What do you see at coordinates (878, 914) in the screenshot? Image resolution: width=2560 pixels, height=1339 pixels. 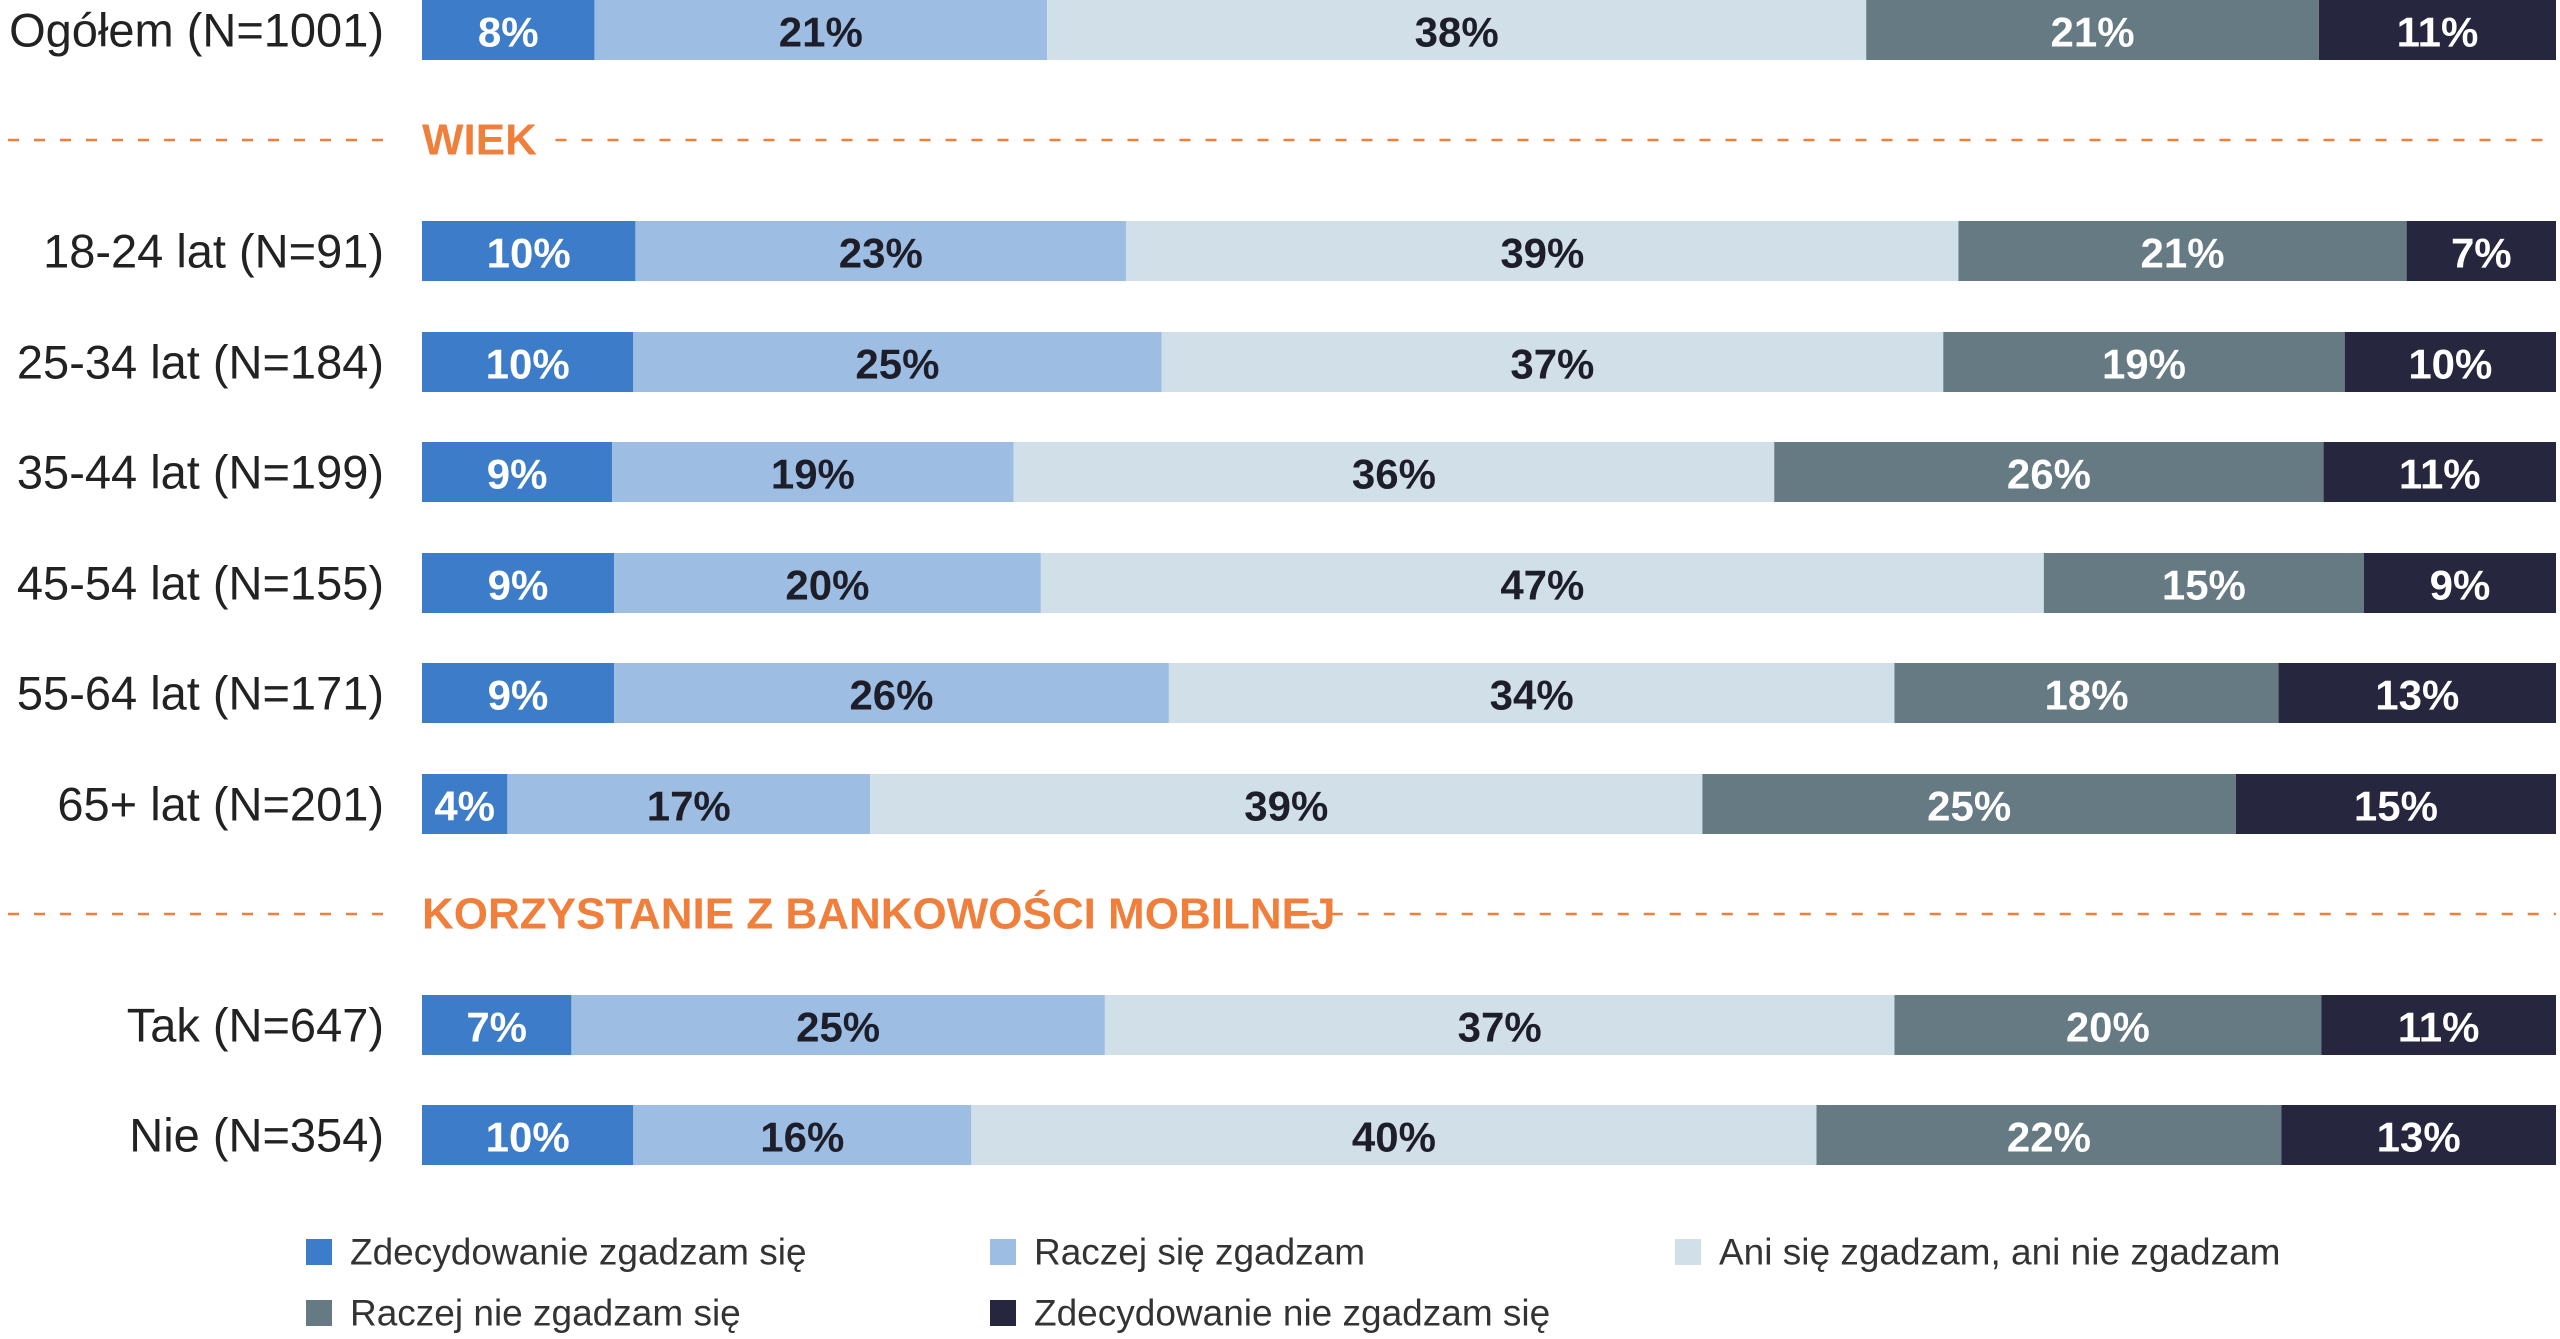 I see `section-title: KORZYSTANIE Z BANKOWOŚCI MOBILNEJ` at bounding box center [878, 914].